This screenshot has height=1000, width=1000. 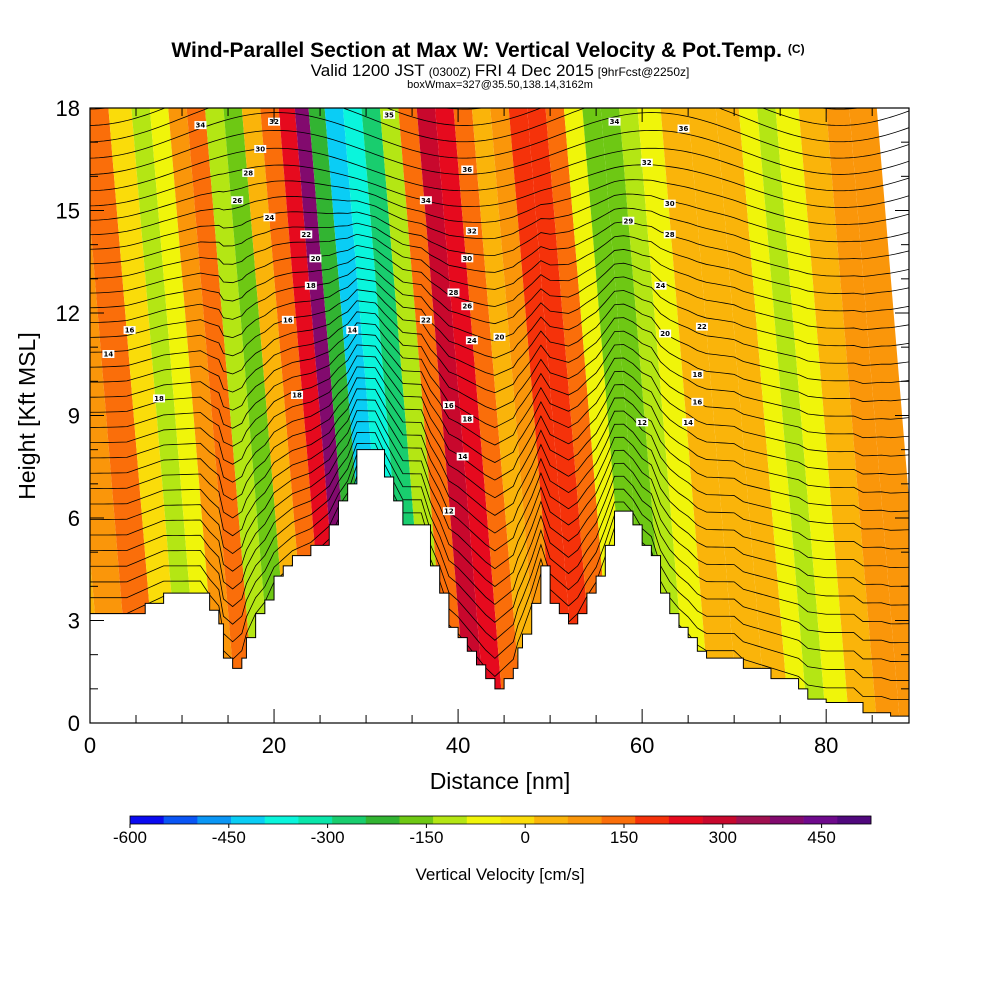 I want to click on contour-label: 22, so click(x=701, y=326).